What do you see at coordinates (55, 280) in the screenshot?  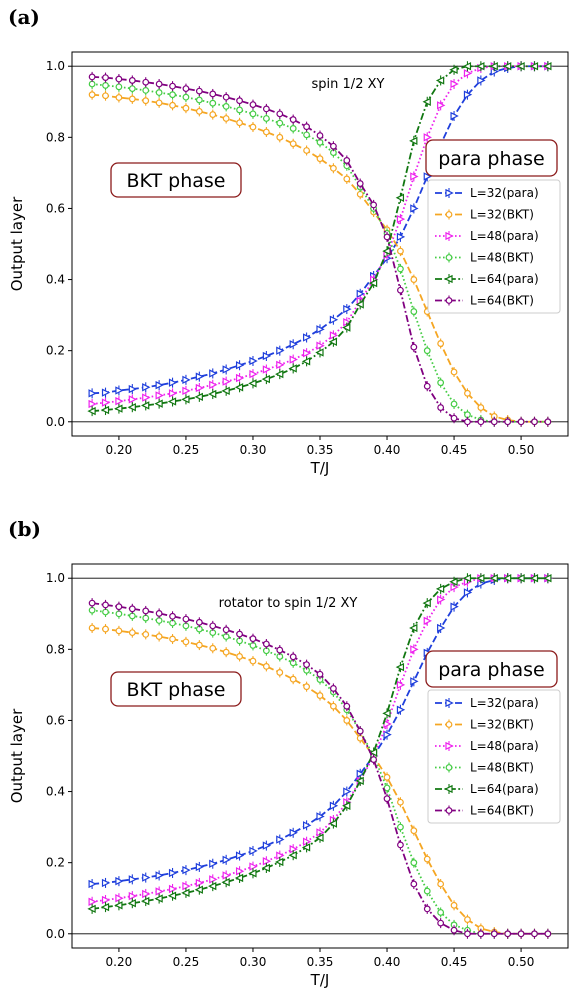 I see `y-tick-label: 0.4` at bounding box center [55, 280].